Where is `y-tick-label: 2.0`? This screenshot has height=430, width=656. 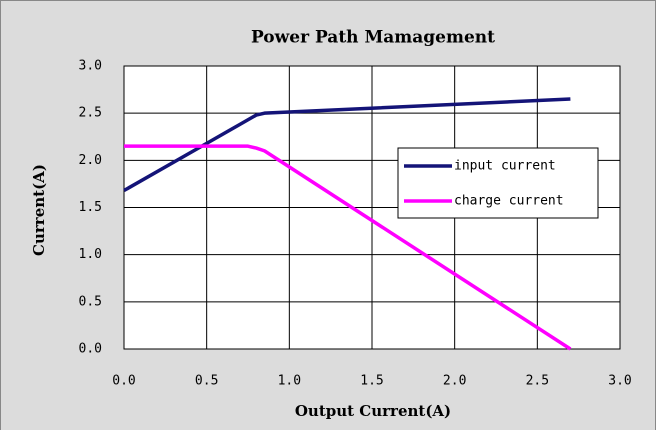 y-tick-label: 2.0 is located at coordinates (90, 160).